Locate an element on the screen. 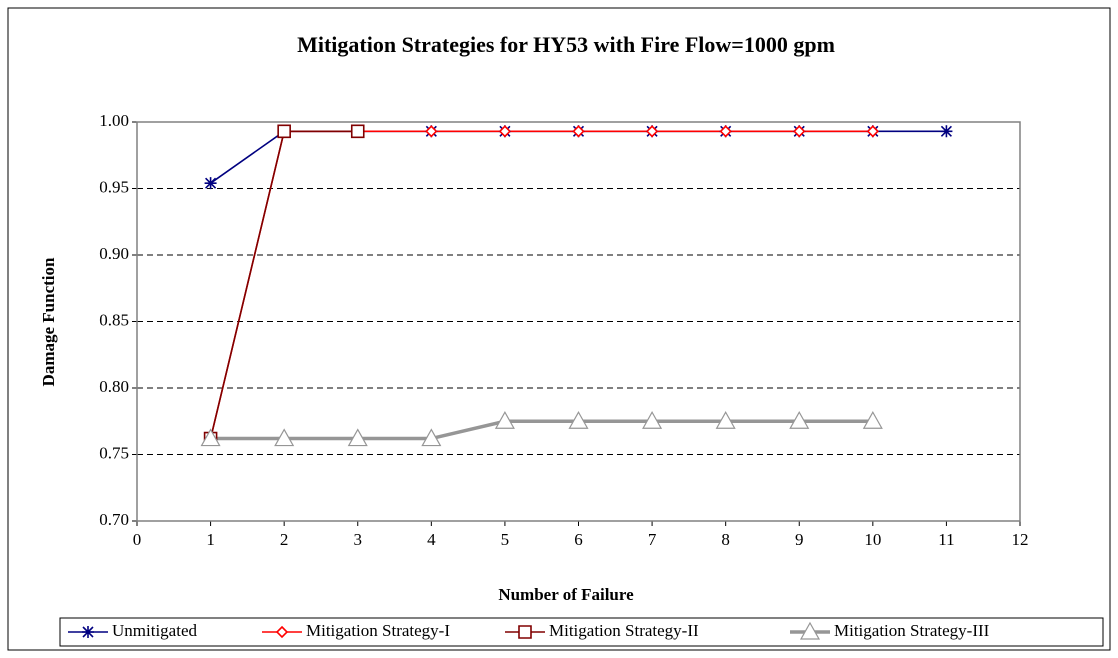 This screenshot has height=658, width=1118. y-tick-label: 0.80 is located at coordinates (114, 386).